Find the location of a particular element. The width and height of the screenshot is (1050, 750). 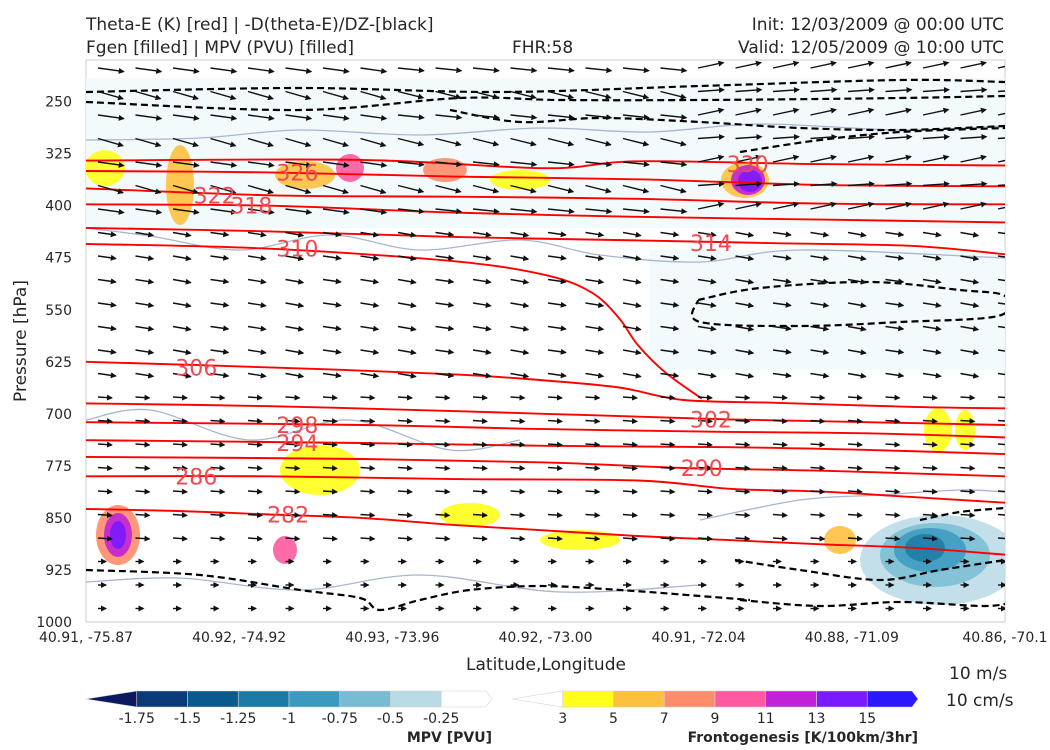

y-tick-label: 250 is located at coordinates (58, 103).